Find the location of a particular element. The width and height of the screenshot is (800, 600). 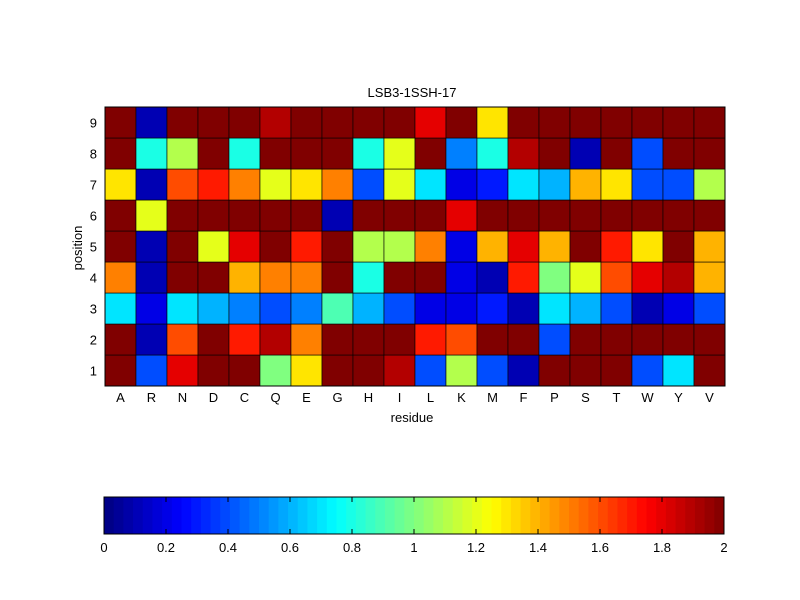

x-tick-label: G is located at coordinates (337, 397).